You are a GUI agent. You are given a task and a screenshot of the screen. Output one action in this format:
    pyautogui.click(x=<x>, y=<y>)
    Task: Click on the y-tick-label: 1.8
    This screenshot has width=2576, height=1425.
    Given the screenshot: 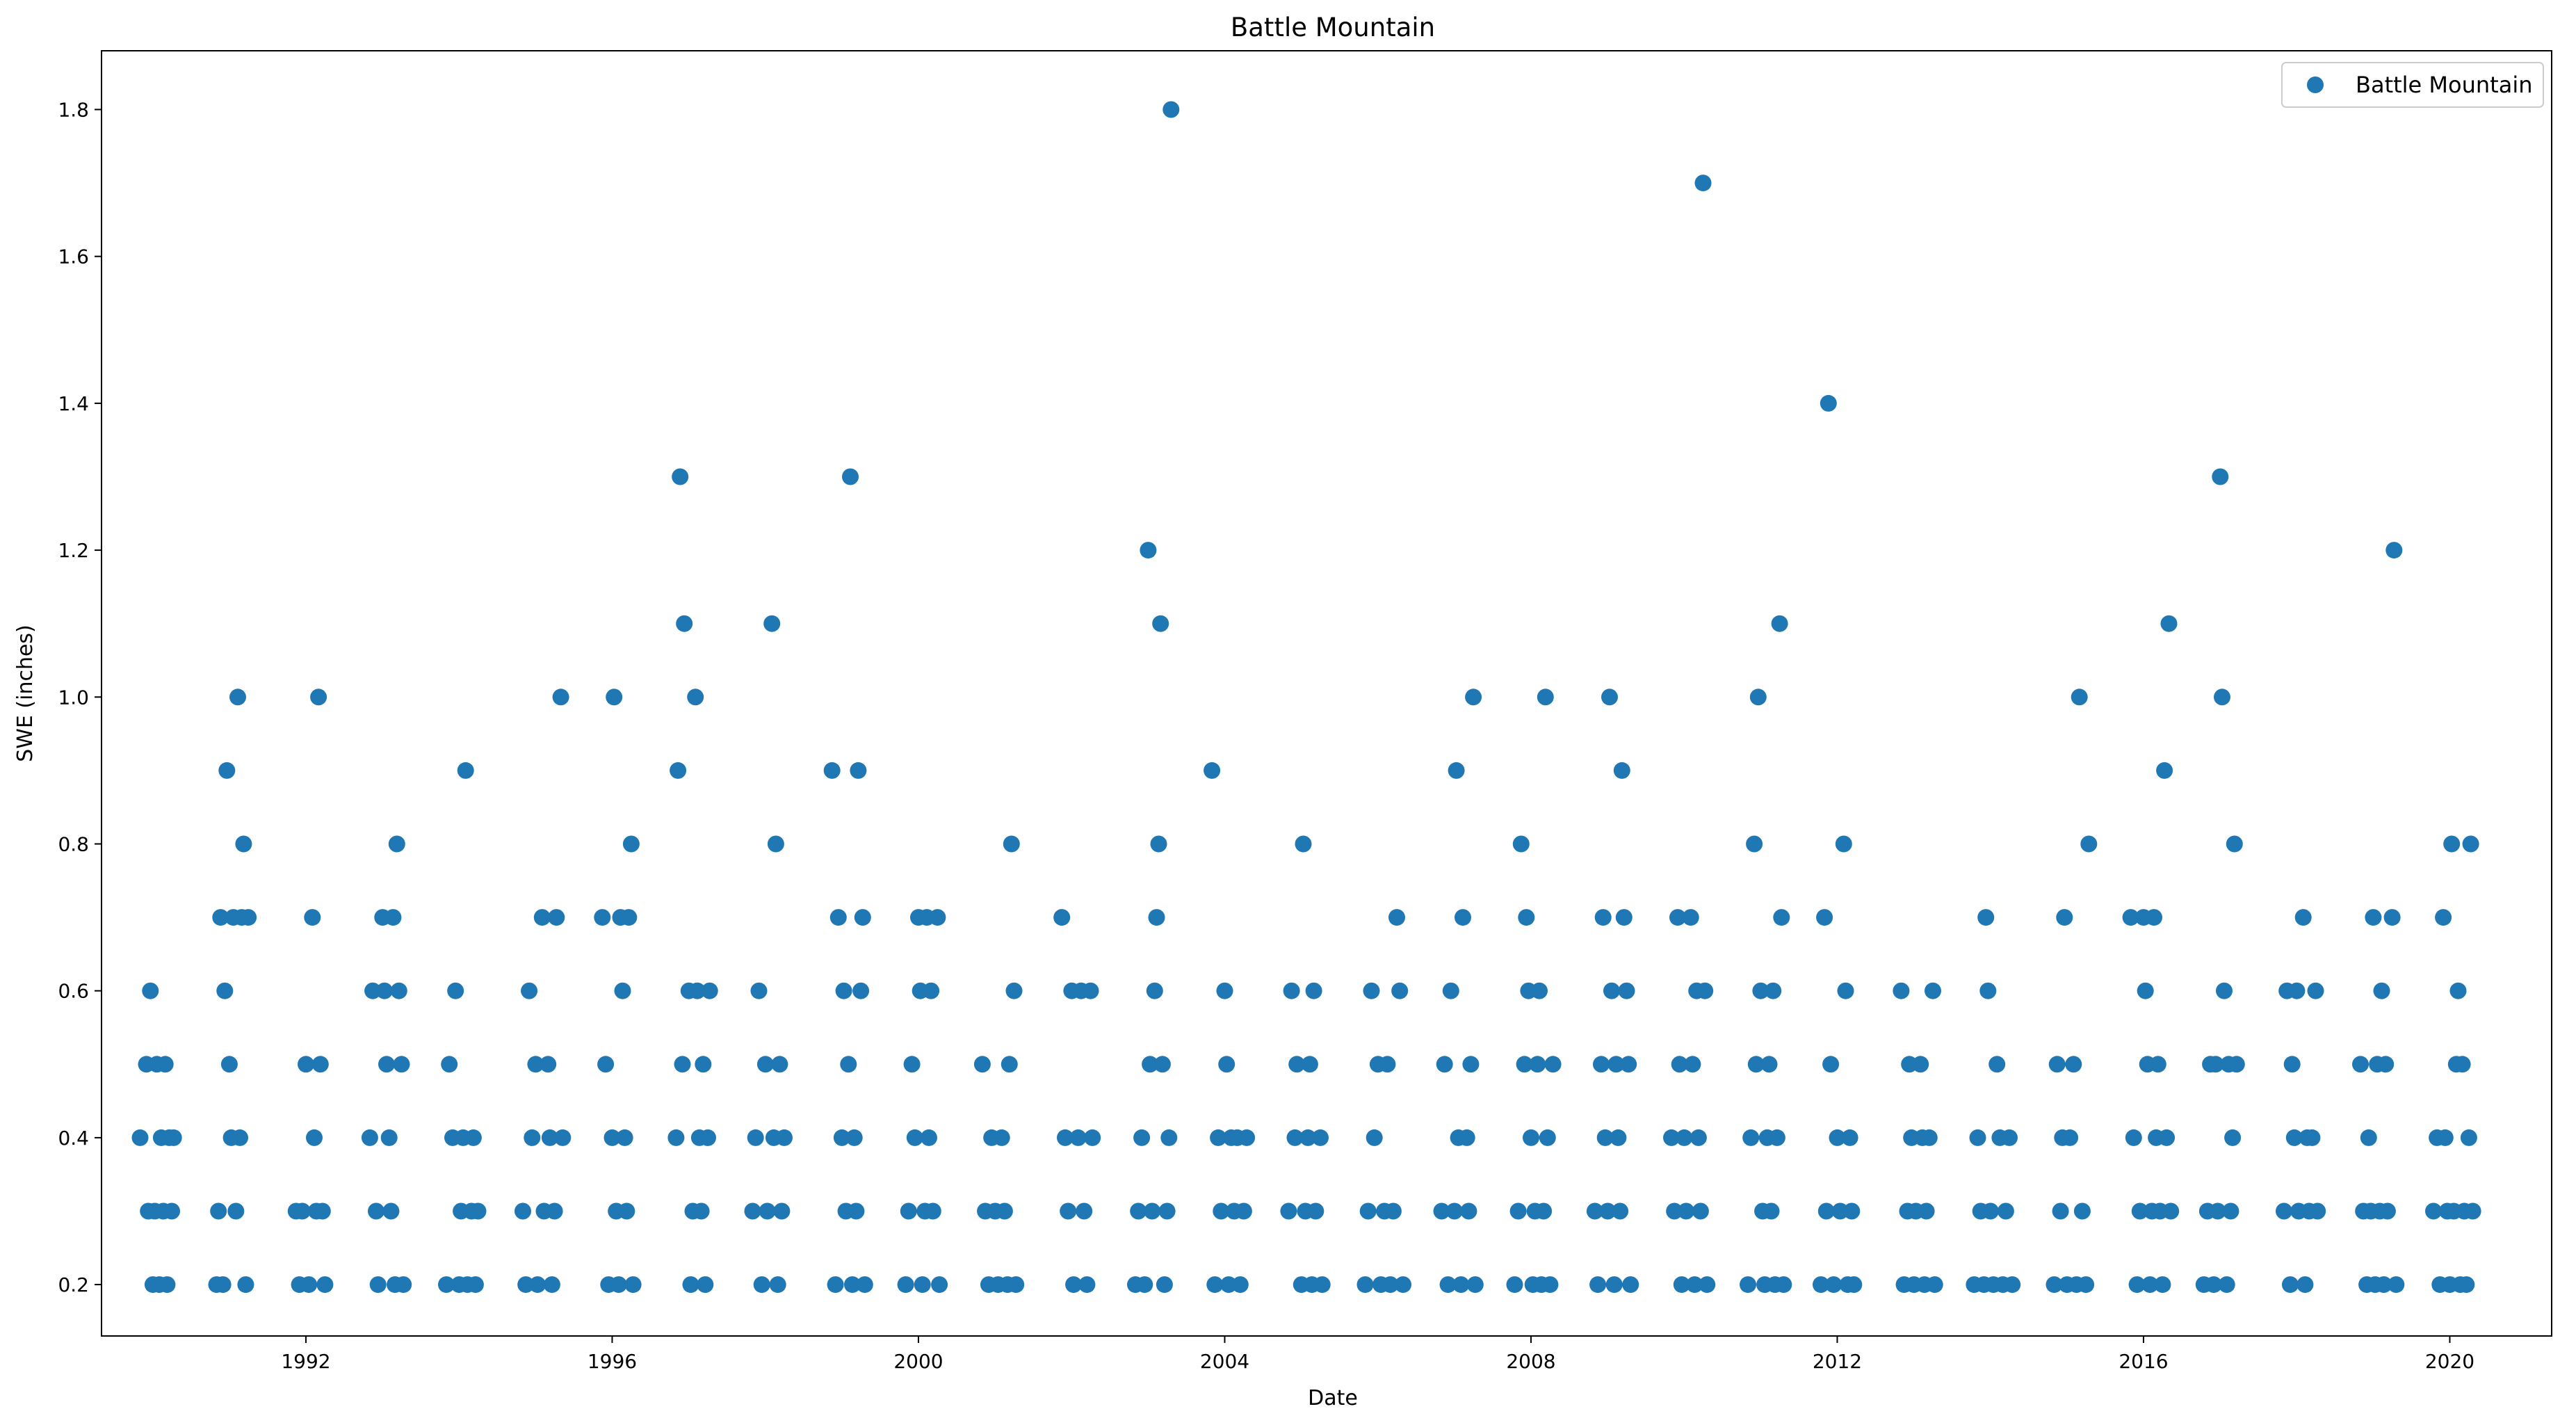 What is the action you would take?
    pyautogui.click(x=73, y=110)
    